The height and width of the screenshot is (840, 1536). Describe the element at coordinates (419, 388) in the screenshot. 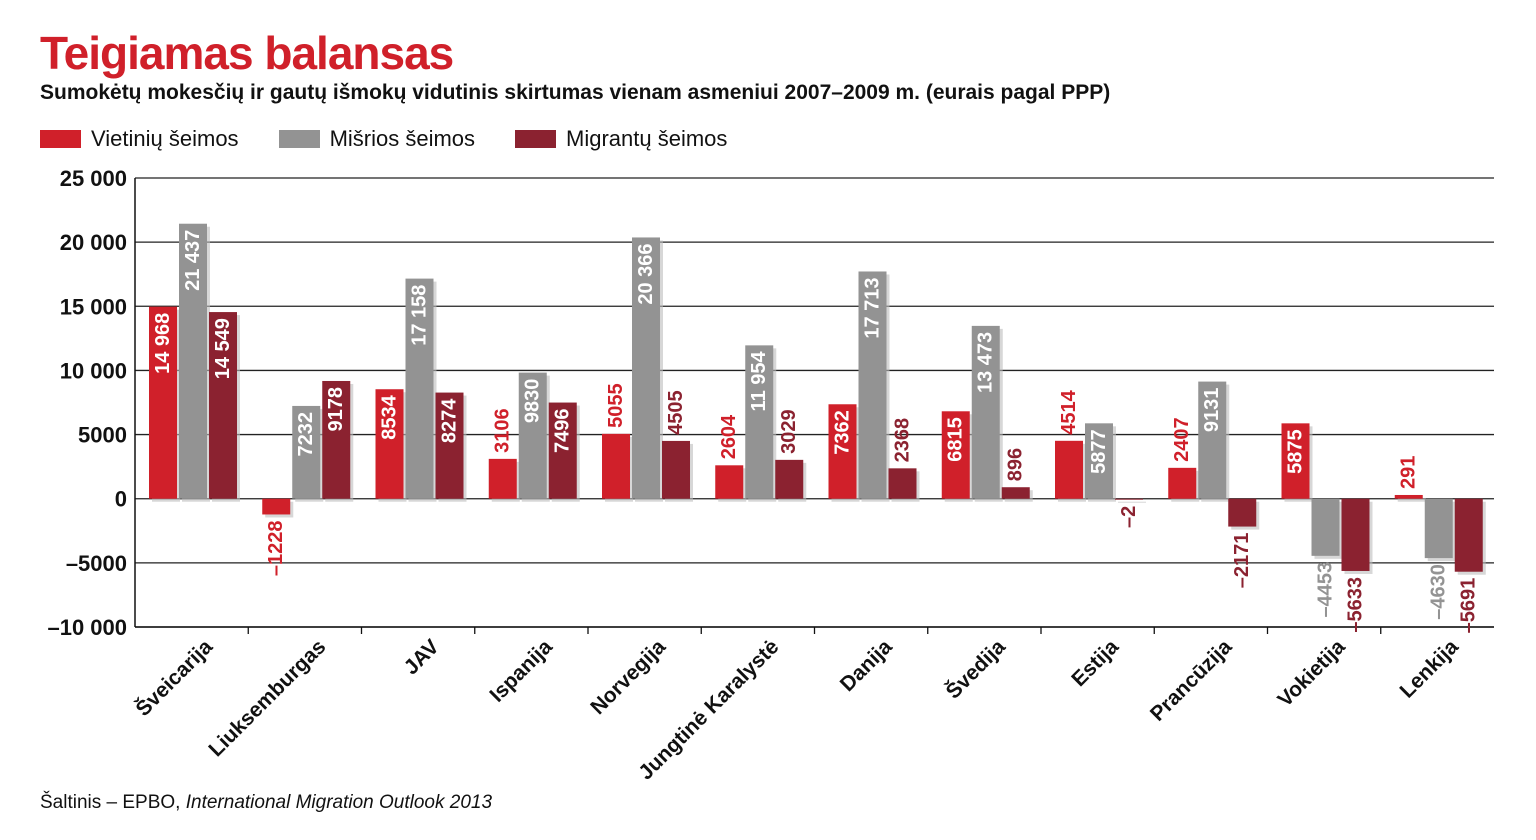

I see `bar-misrios-seimos-jav` at that location.